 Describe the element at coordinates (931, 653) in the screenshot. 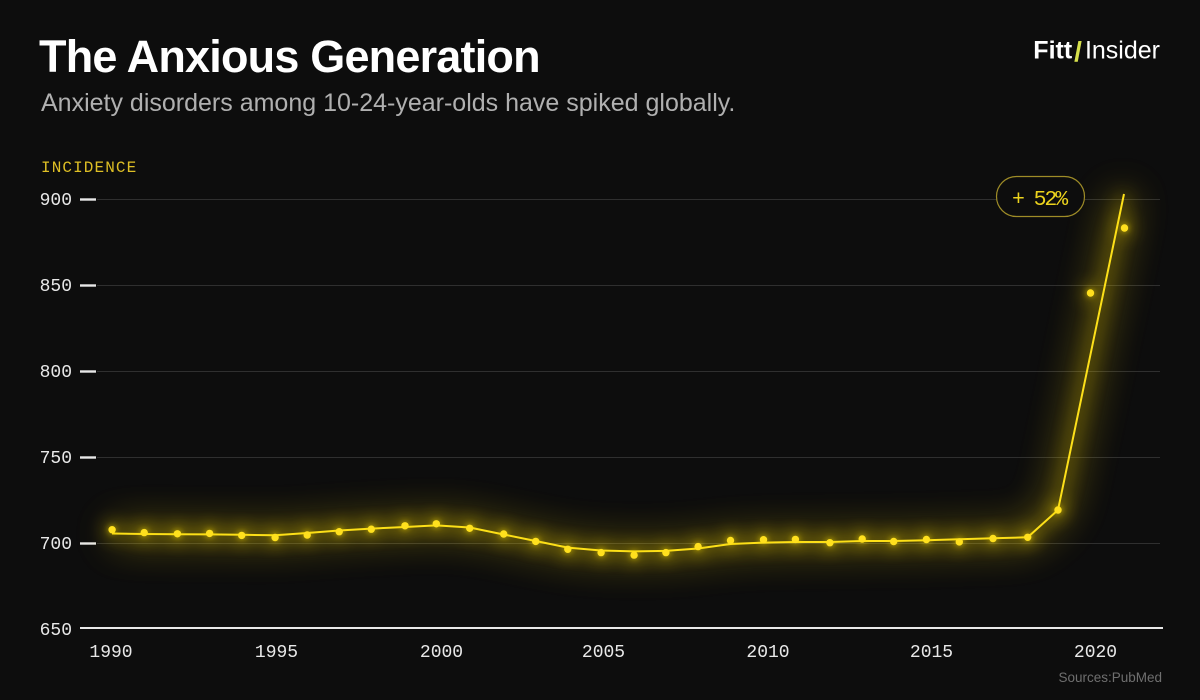

I see `svg-text: 2015` at that location.